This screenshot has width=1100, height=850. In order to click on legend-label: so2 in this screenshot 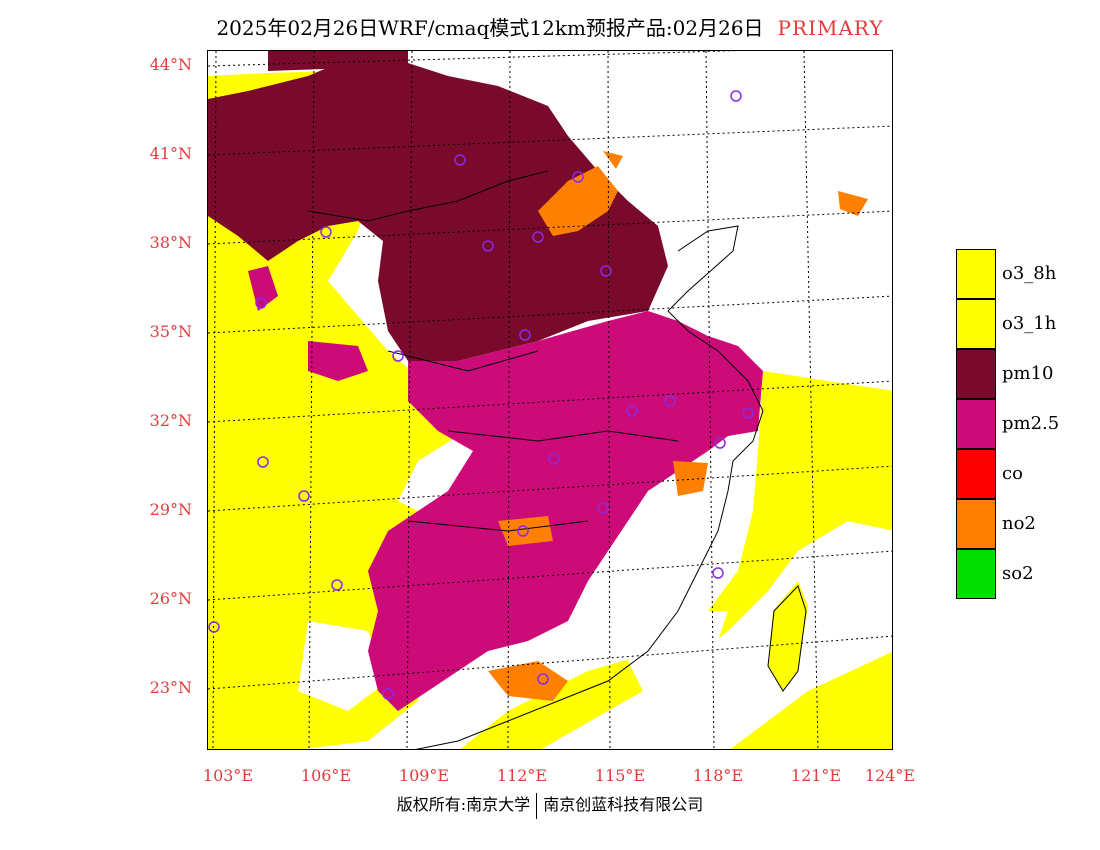, I will do `click(1018, 573)`.